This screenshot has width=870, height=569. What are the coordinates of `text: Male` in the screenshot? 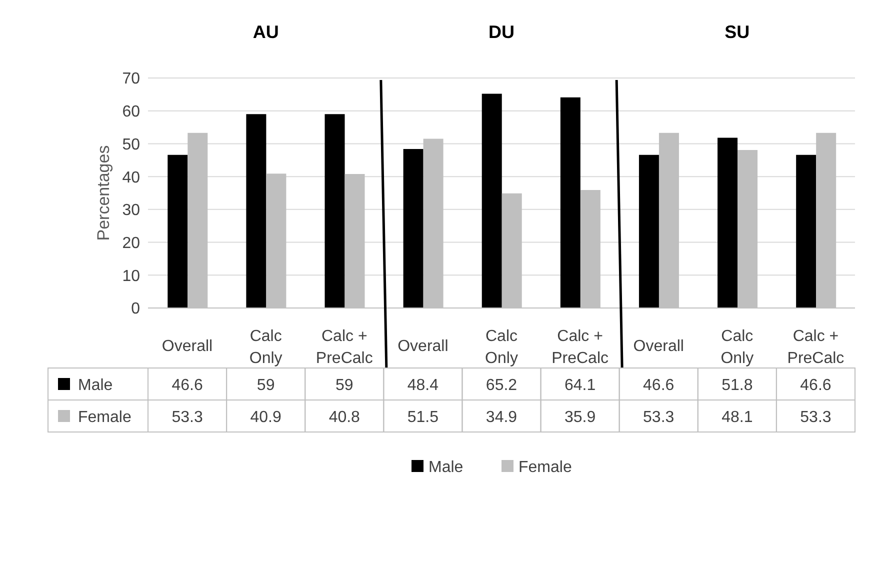 It's located at (446, 467).